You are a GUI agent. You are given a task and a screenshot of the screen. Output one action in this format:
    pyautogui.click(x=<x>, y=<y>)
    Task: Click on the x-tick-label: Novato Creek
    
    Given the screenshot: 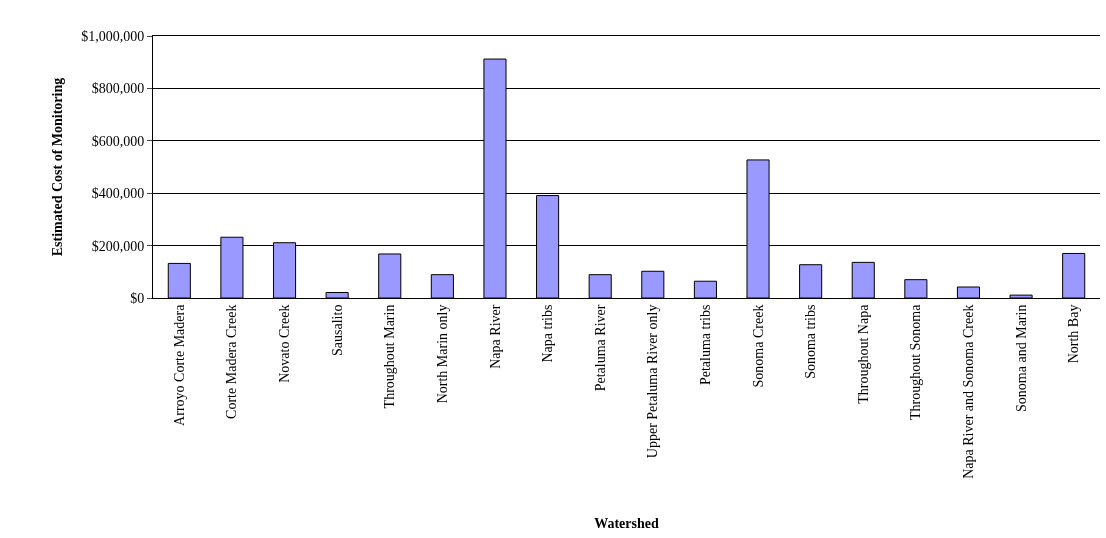 What is the action you would take?
    pyautogui.click(x=285, y=343)
    